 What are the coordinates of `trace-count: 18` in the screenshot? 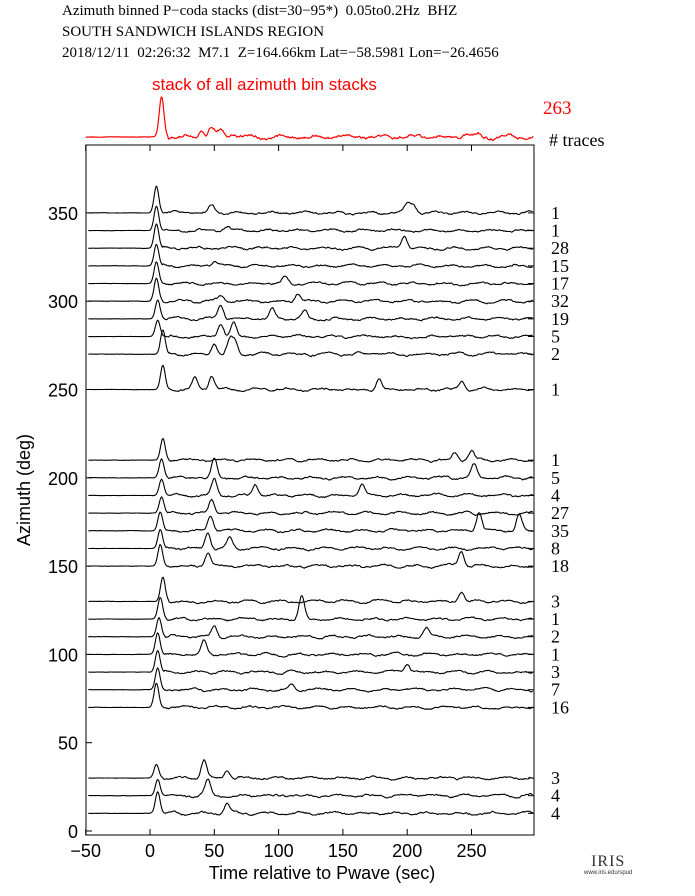 It's located at (560, 566).